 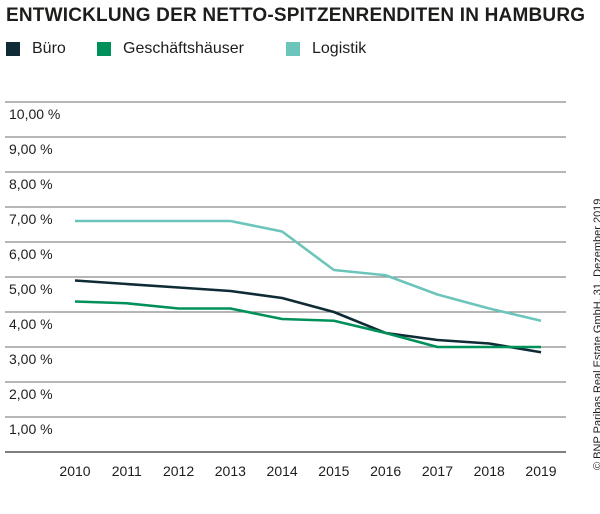 What do you see at coordinates (183, 48) in the screenshot?
I see `legend-label: Geschäftshäuser` at bounding box center [183, 48].